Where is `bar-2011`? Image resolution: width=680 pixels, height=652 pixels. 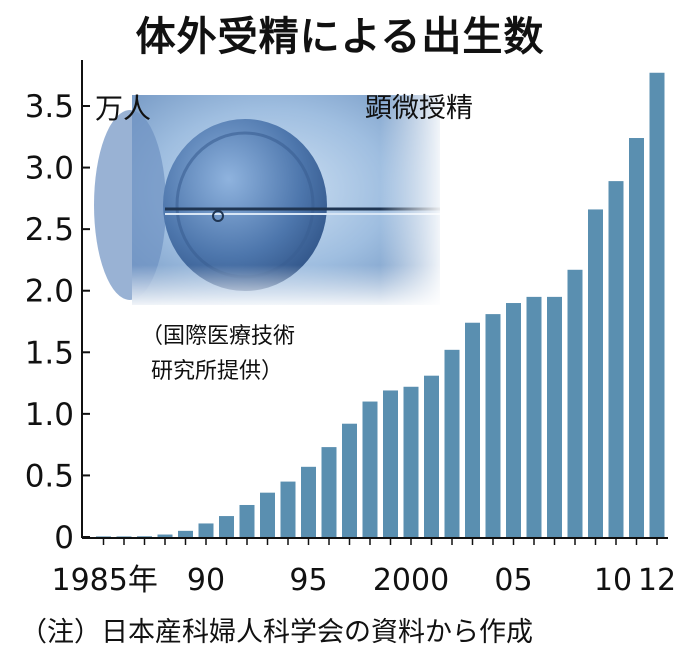
bar-2011 is located at coordinates (636, 337).